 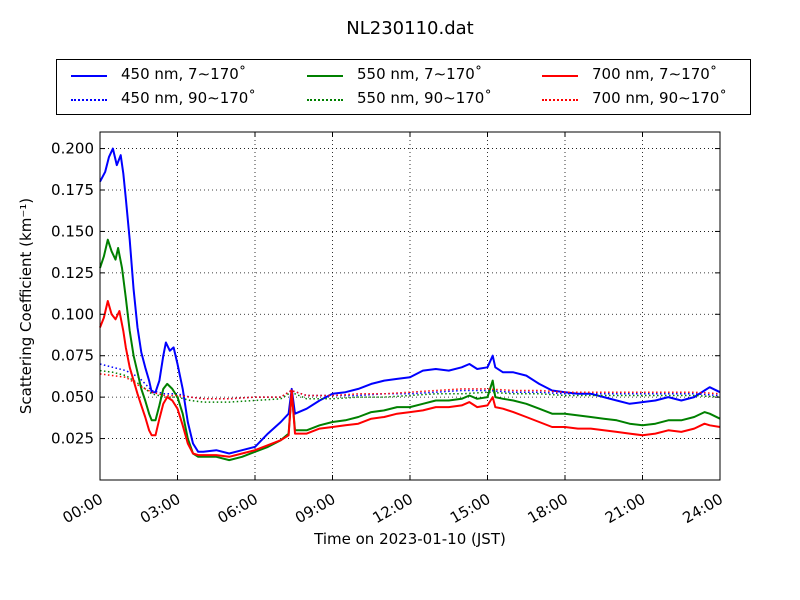 I want to click on legend-label: 700 nm, 7∼170˚, so click(x=655, y=74).